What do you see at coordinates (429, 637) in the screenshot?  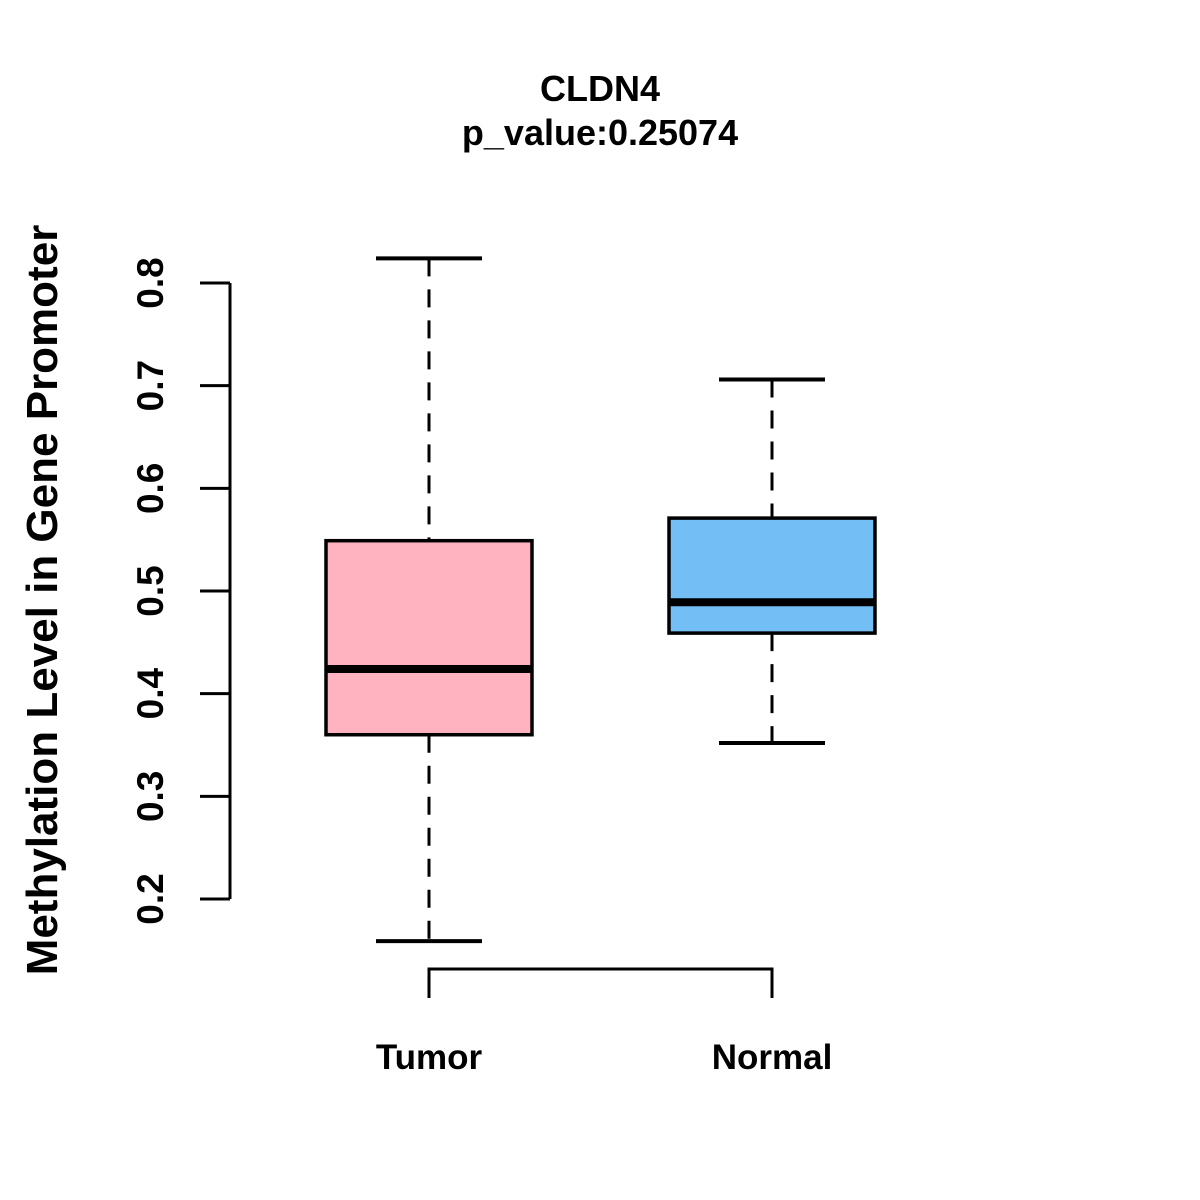 I see `box-tumor` at bounding box center [429, 637].